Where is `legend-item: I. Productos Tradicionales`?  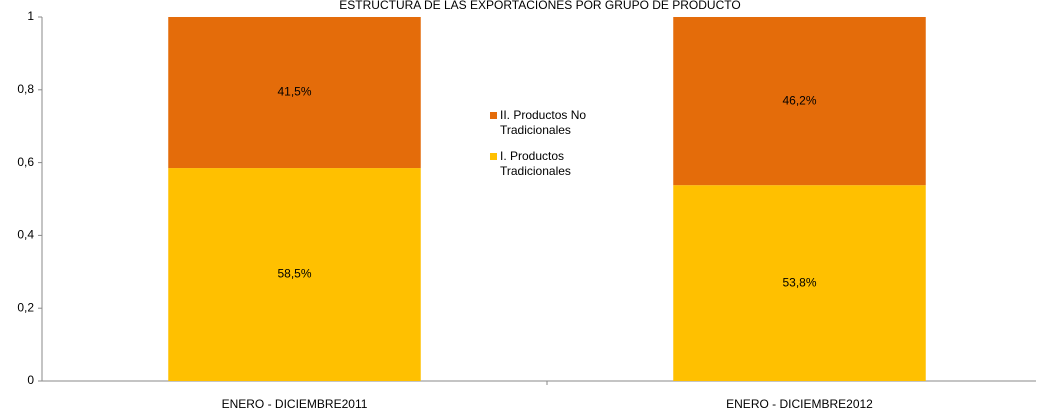
legend-item: I. Productos Tradicionales is located at coordinates (558, 164).